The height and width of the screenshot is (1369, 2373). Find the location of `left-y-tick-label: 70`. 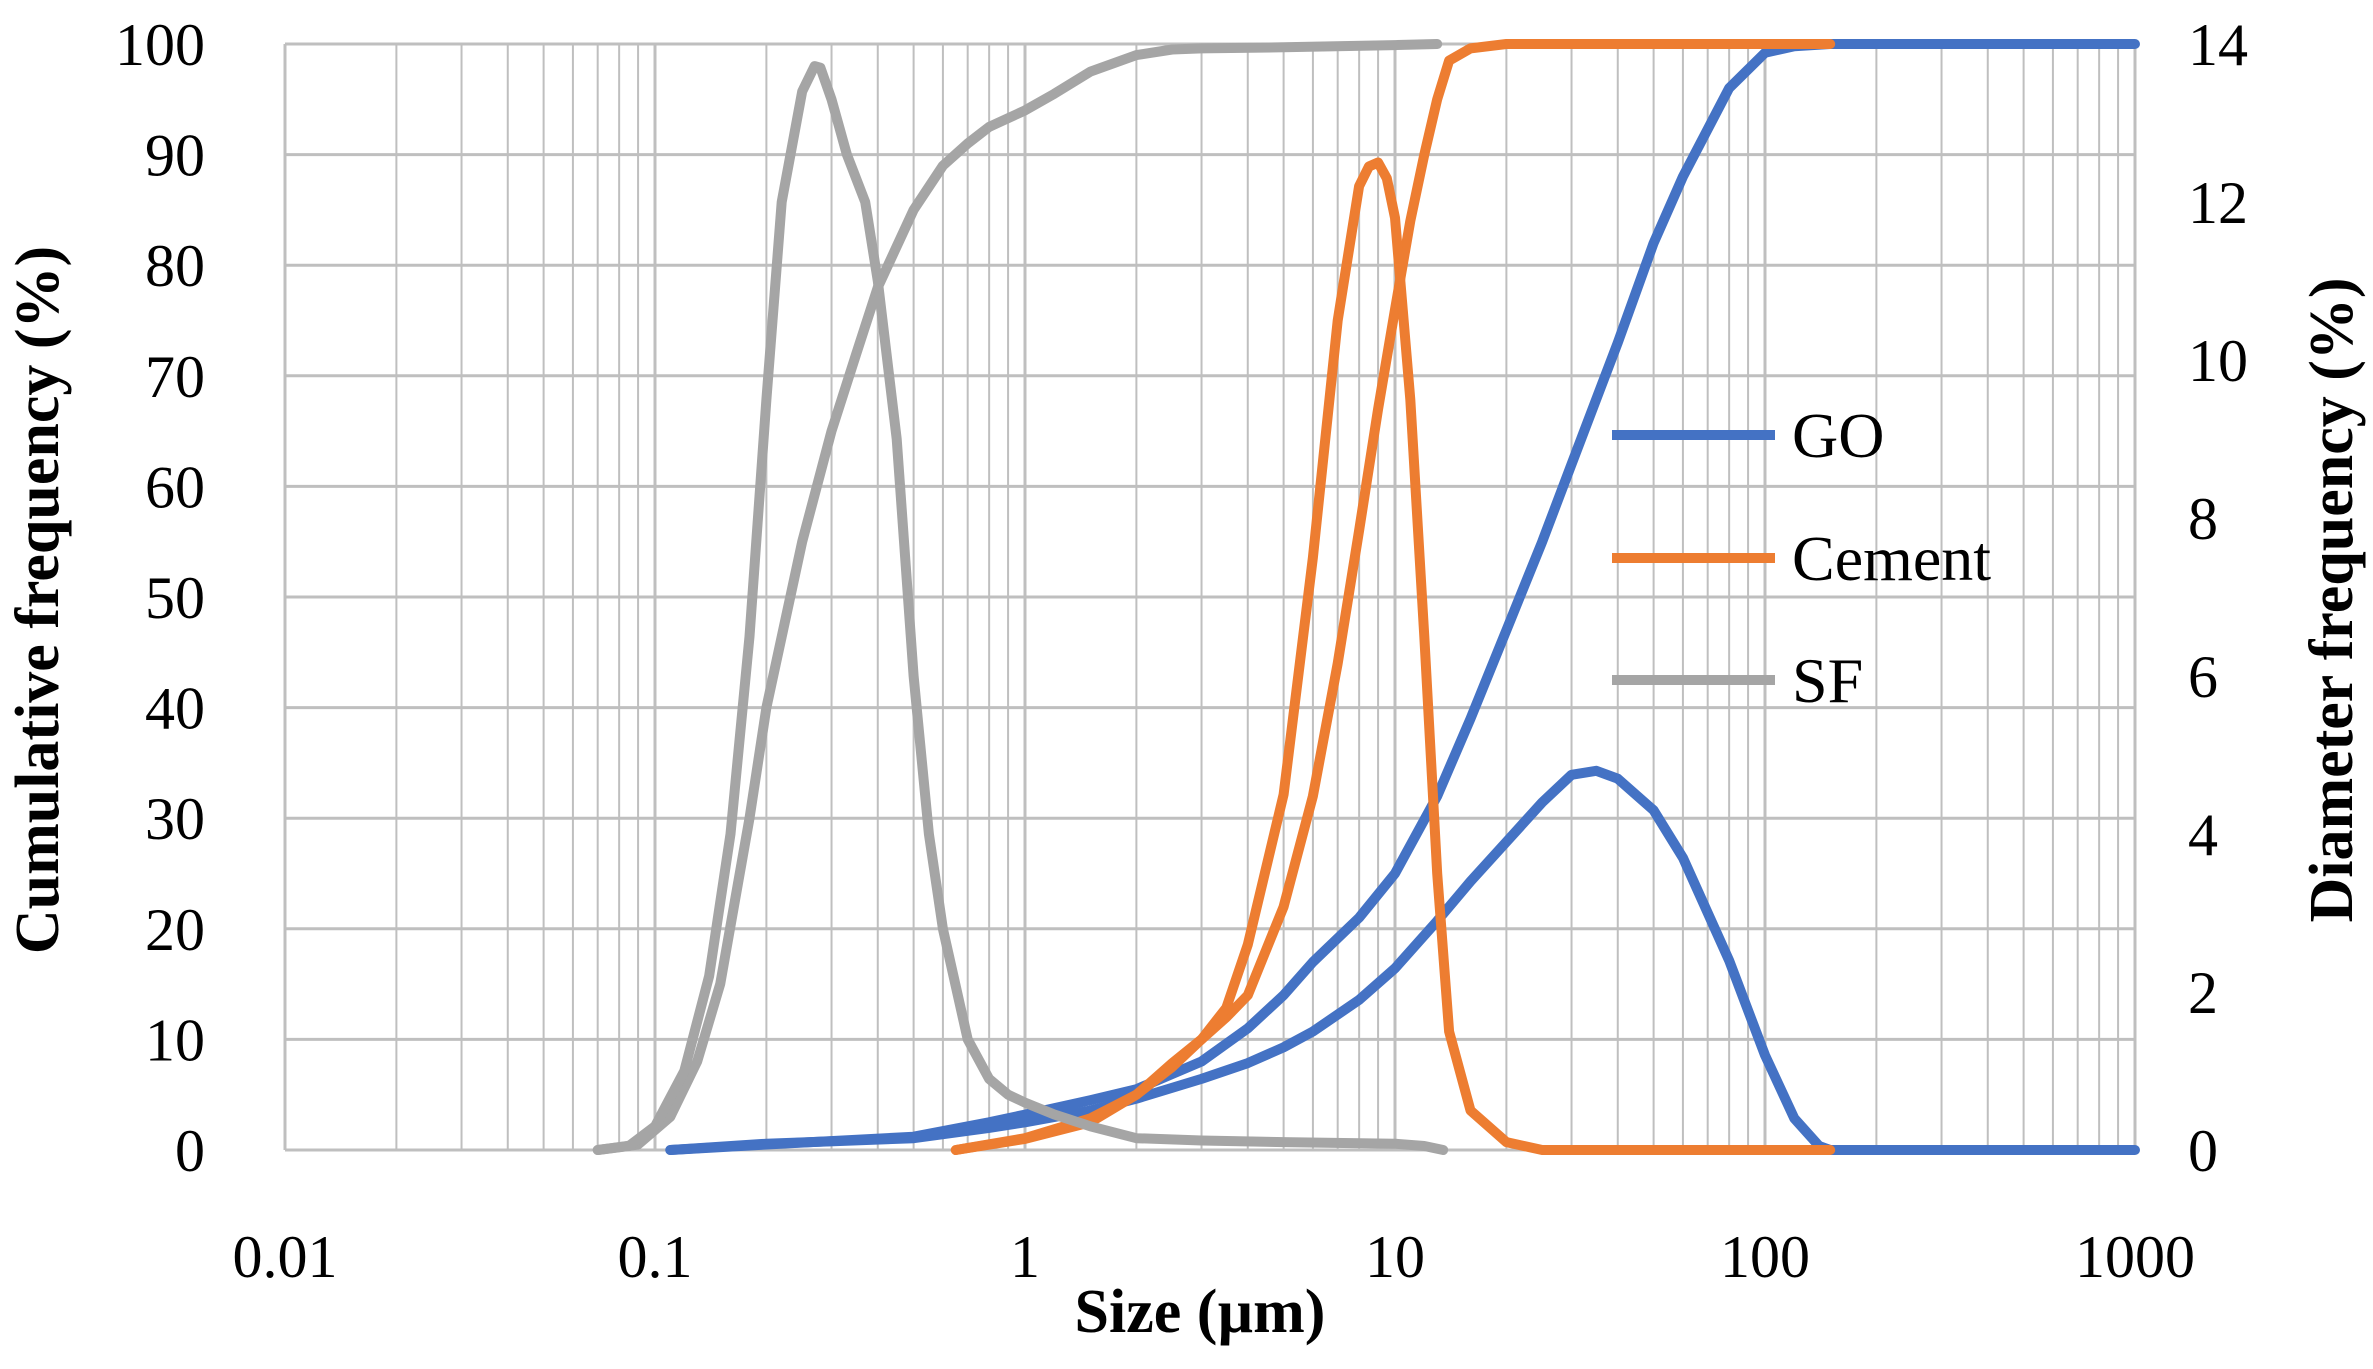

left-y-tick-label: 70 is located at coordinates (175, 377).